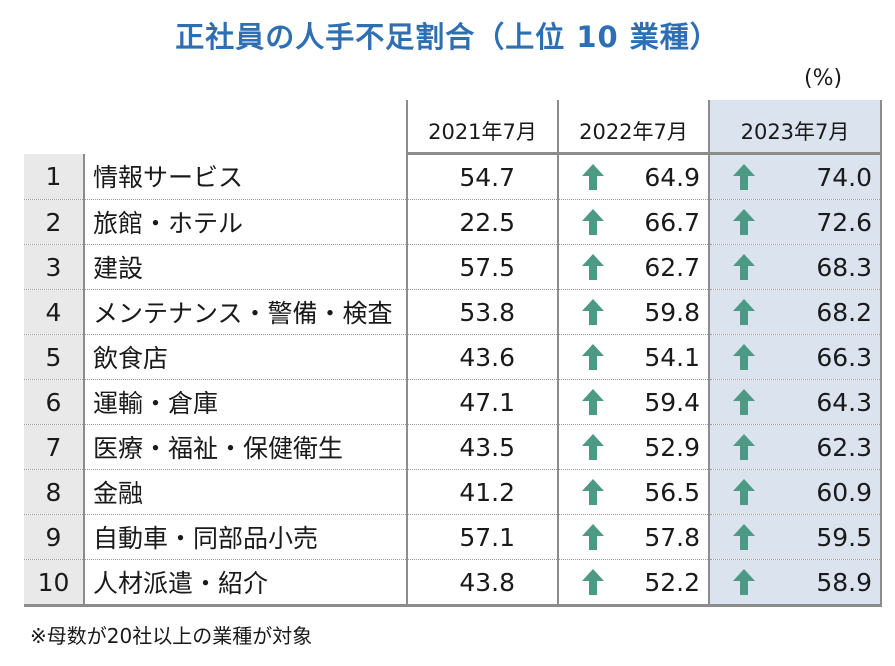 The height and width of the screenshot is (666, 895). What do you see at coordinates (245, 176) in the screenshot?
I see `industry-cell: 情報サービス` at bounding box center [245, 176].